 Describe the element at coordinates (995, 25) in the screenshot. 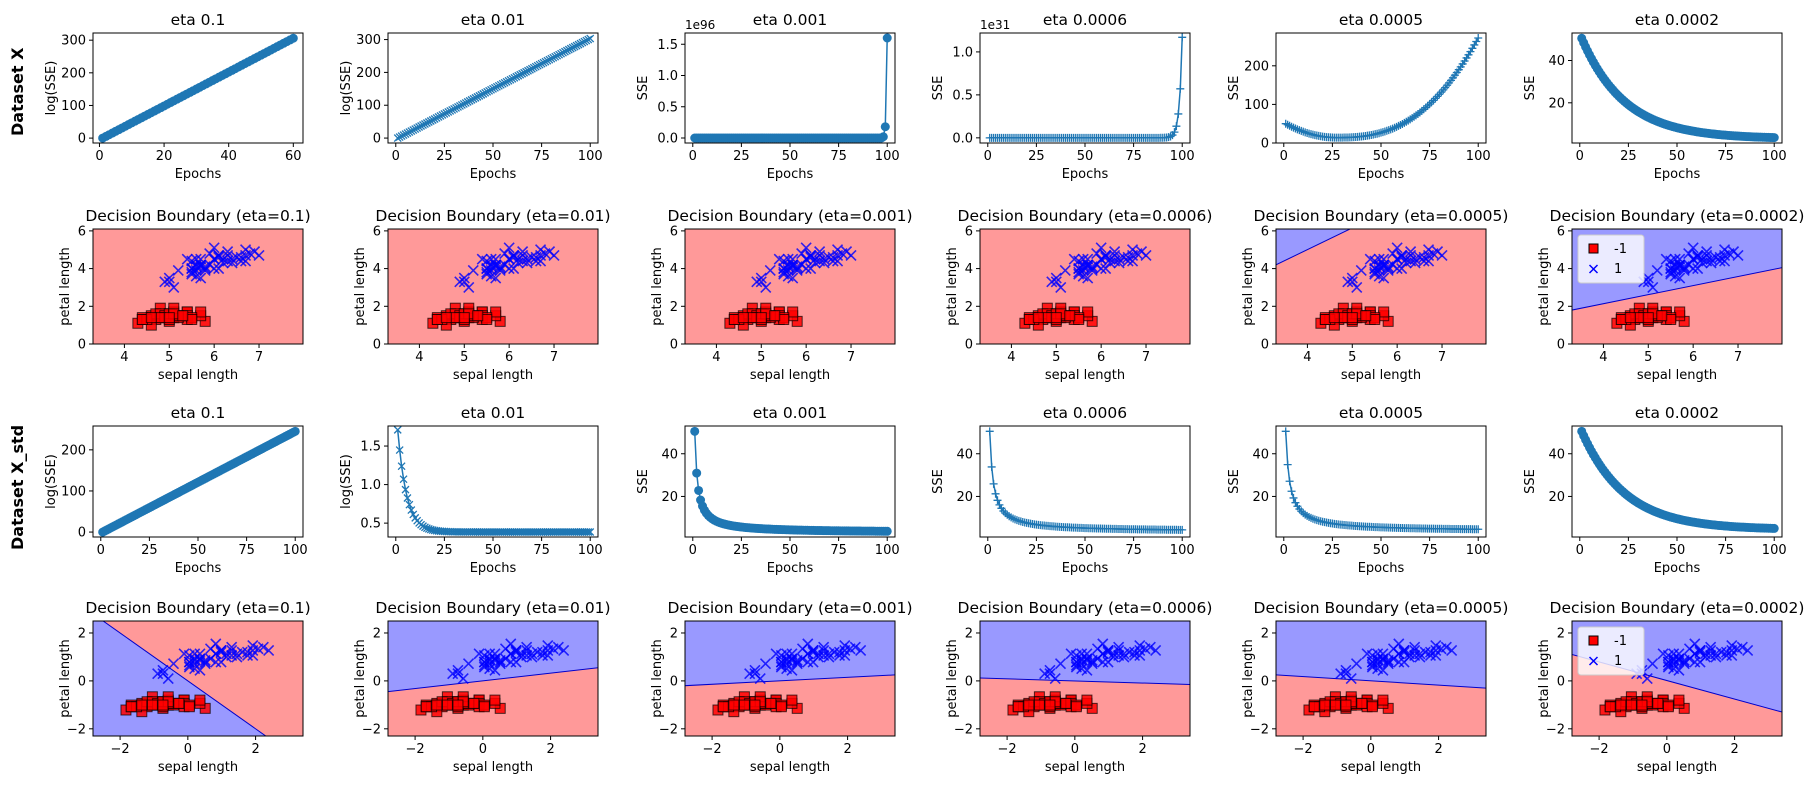

I see `axis-offset-label: 1e31` at that location.